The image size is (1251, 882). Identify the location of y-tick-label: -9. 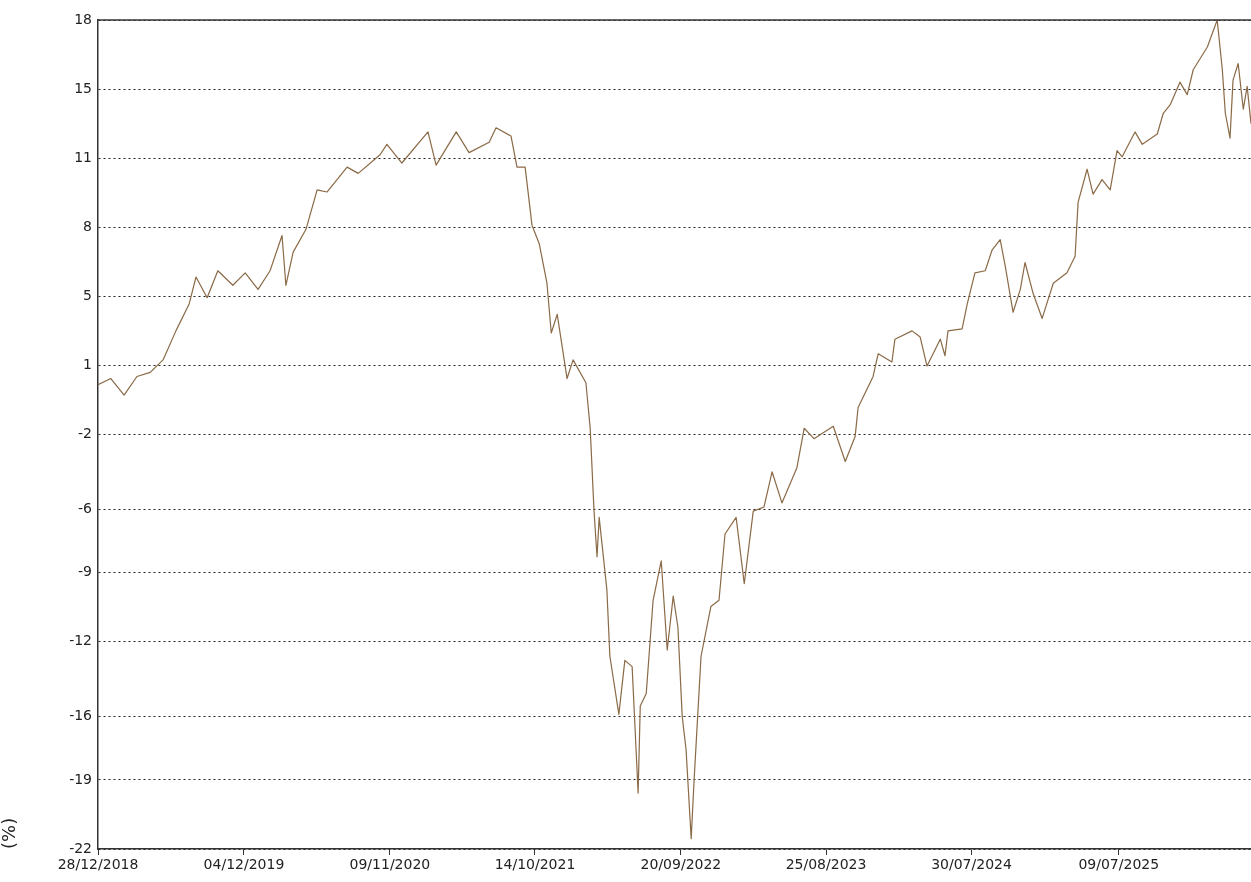
(85, 571).